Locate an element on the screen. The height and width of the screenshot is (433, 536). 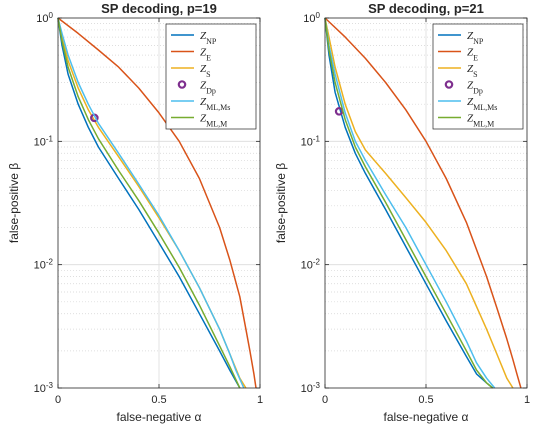
chart-title: SP decoding, p=19 is located at coordinates (159, 8).